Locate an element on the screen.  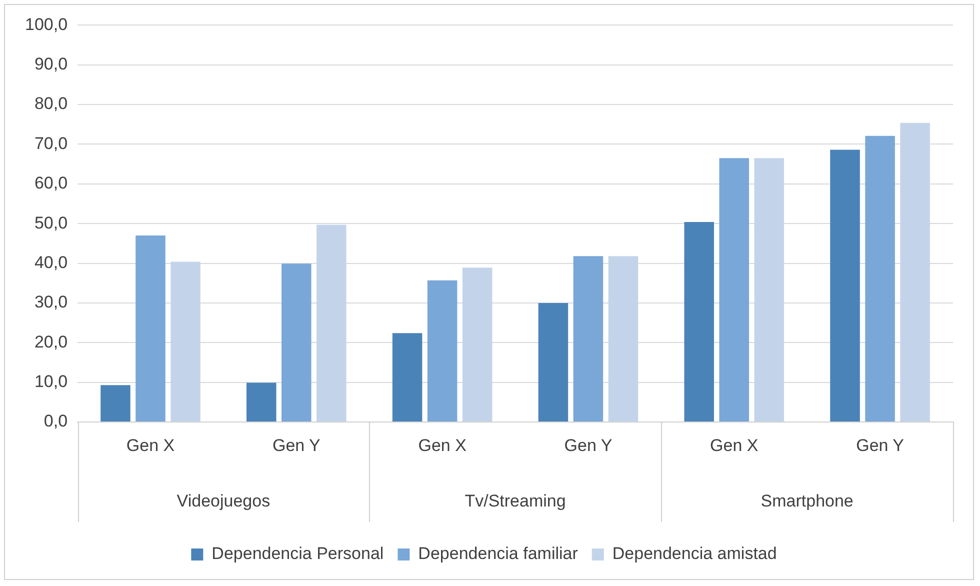
y-tick-label: 50,0 is located at coordinates (51, 222).